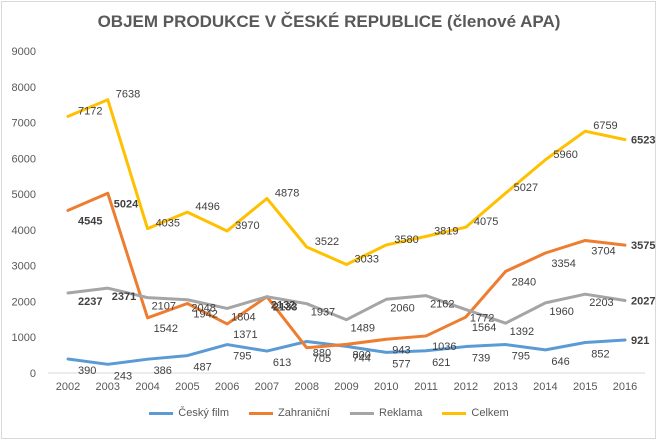  What do you see at coordinates (603, 251) in the screenshot?
I see `data-label-zahranicni: 3704` at bounding box center [603, 251].